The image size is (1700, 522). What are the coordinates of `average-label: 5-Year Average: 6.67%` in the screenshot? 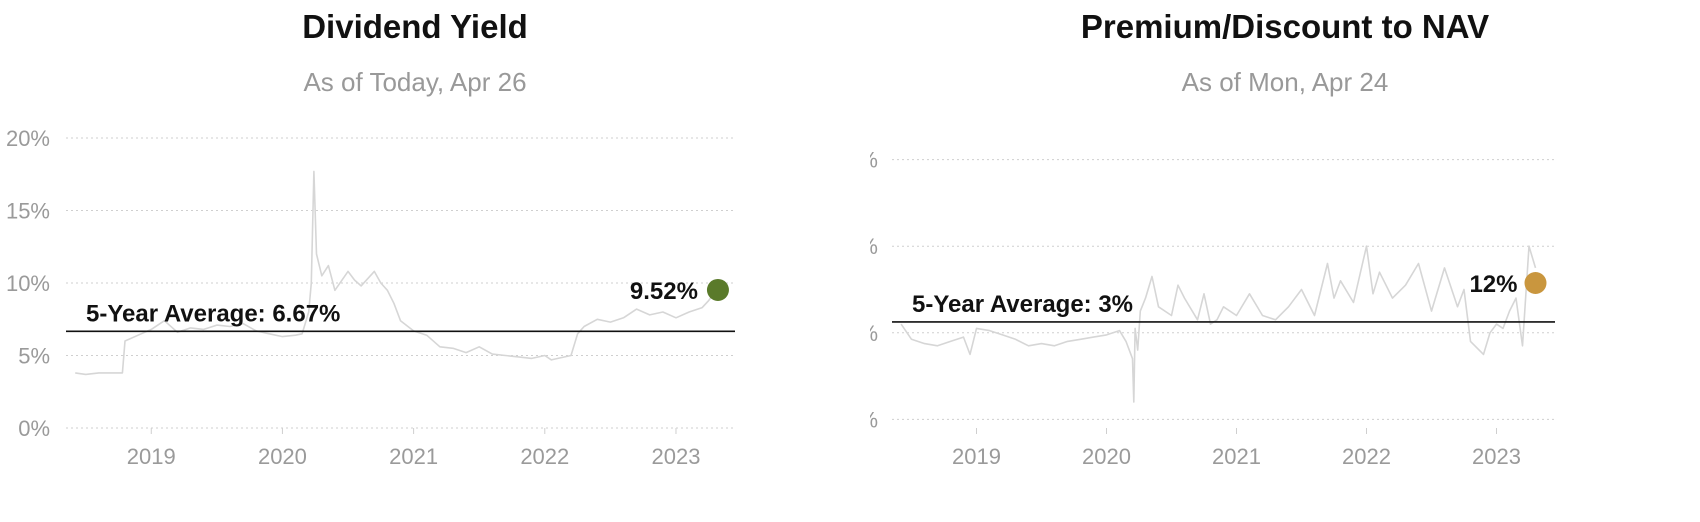 It's located at (213, 313).